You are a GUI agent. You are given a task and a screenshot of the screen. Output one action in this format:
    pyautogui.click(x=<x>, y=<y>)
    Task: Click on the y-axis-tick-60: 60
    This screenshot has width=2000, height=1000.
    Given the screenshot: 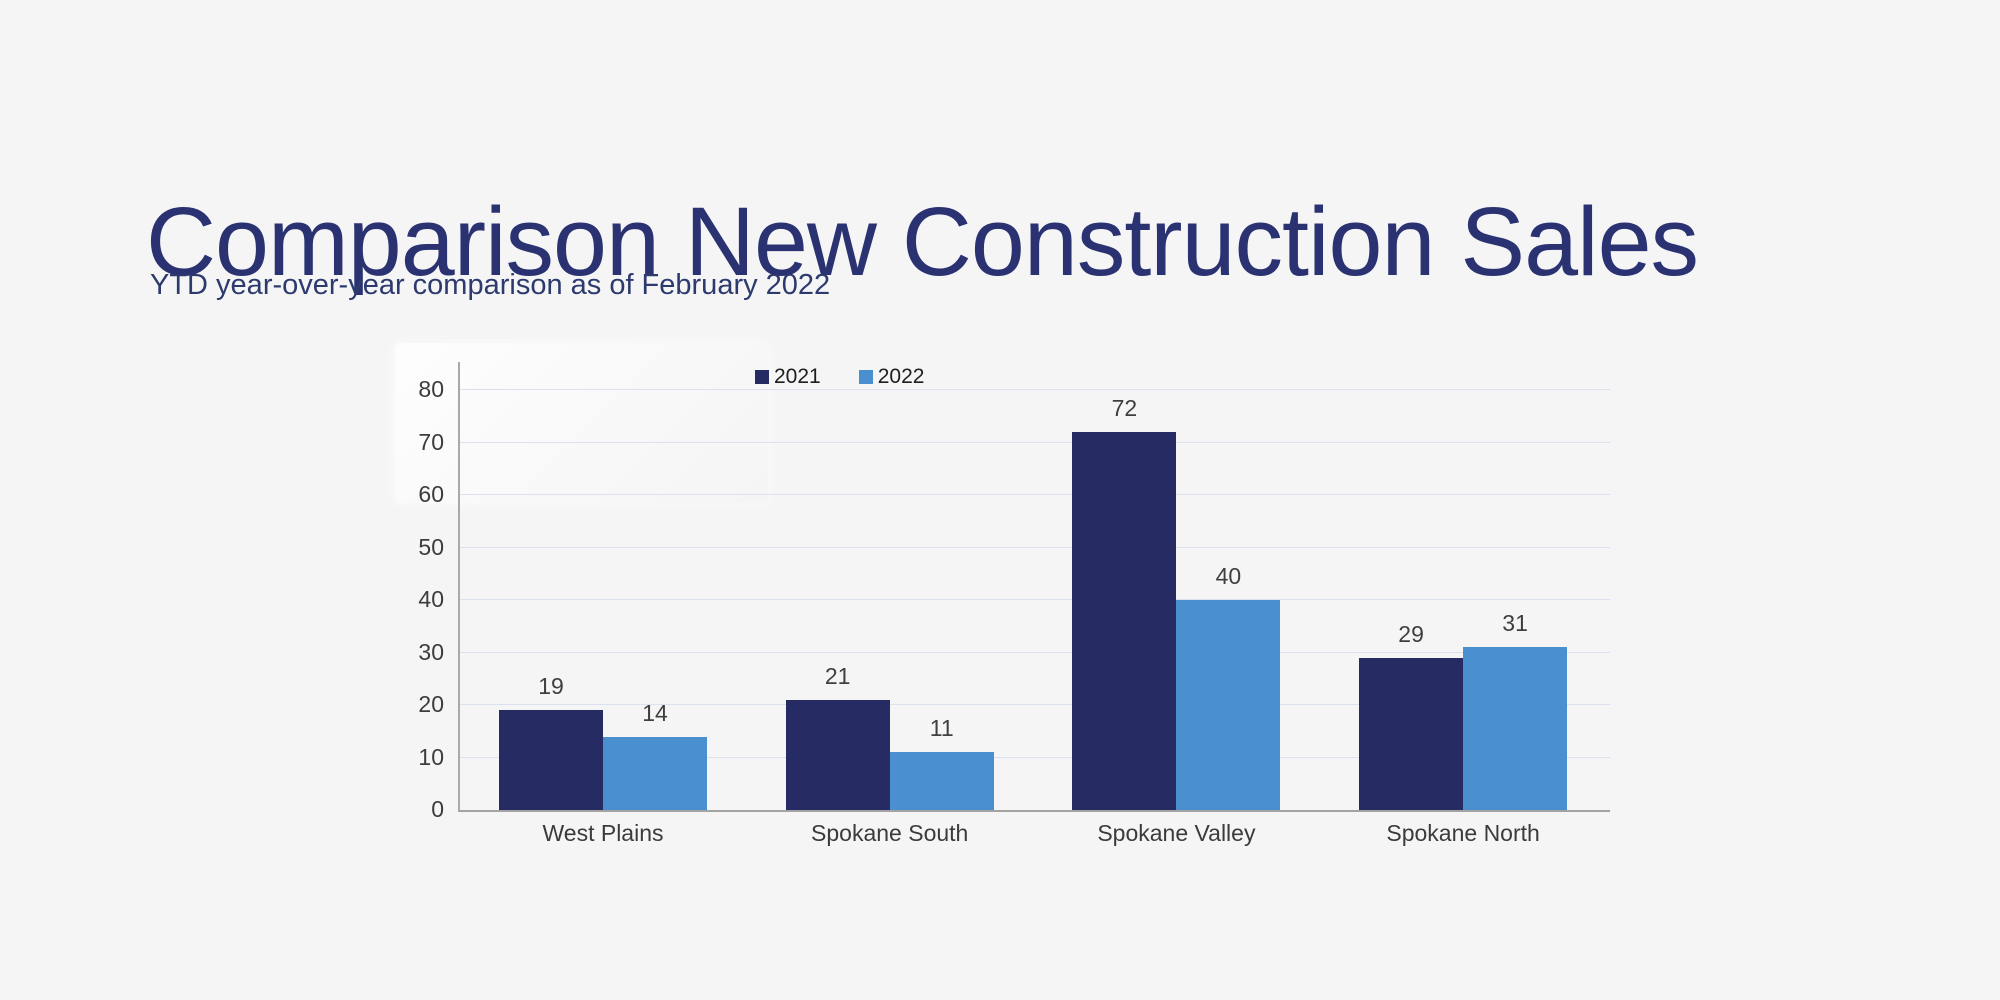 What is the action you would take?
    pyautogui.click(x=431, y=494)
    